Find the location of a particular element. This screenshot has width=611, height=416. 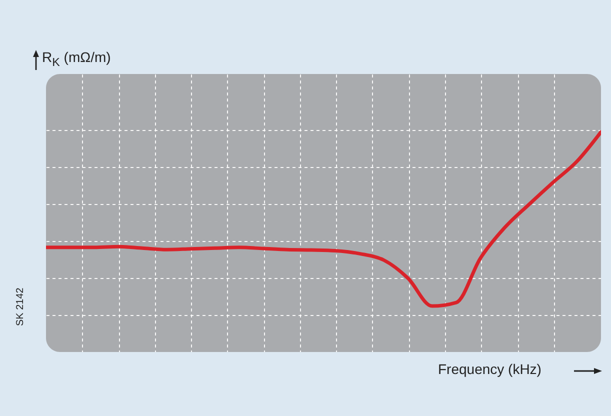

x-axis-title: Frequency (kHz) is located at coordinates (490, 369).